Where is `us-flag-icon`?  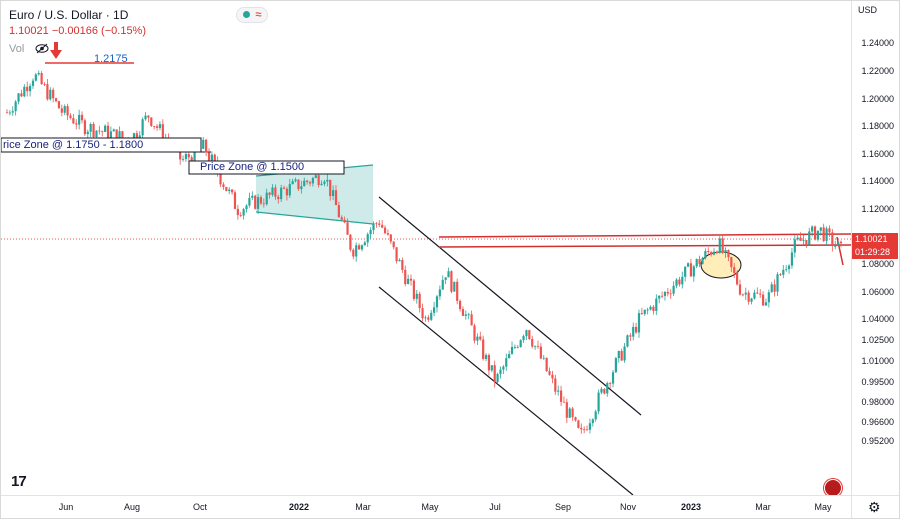 us-flag-icon is located at coordinates (833, 487).